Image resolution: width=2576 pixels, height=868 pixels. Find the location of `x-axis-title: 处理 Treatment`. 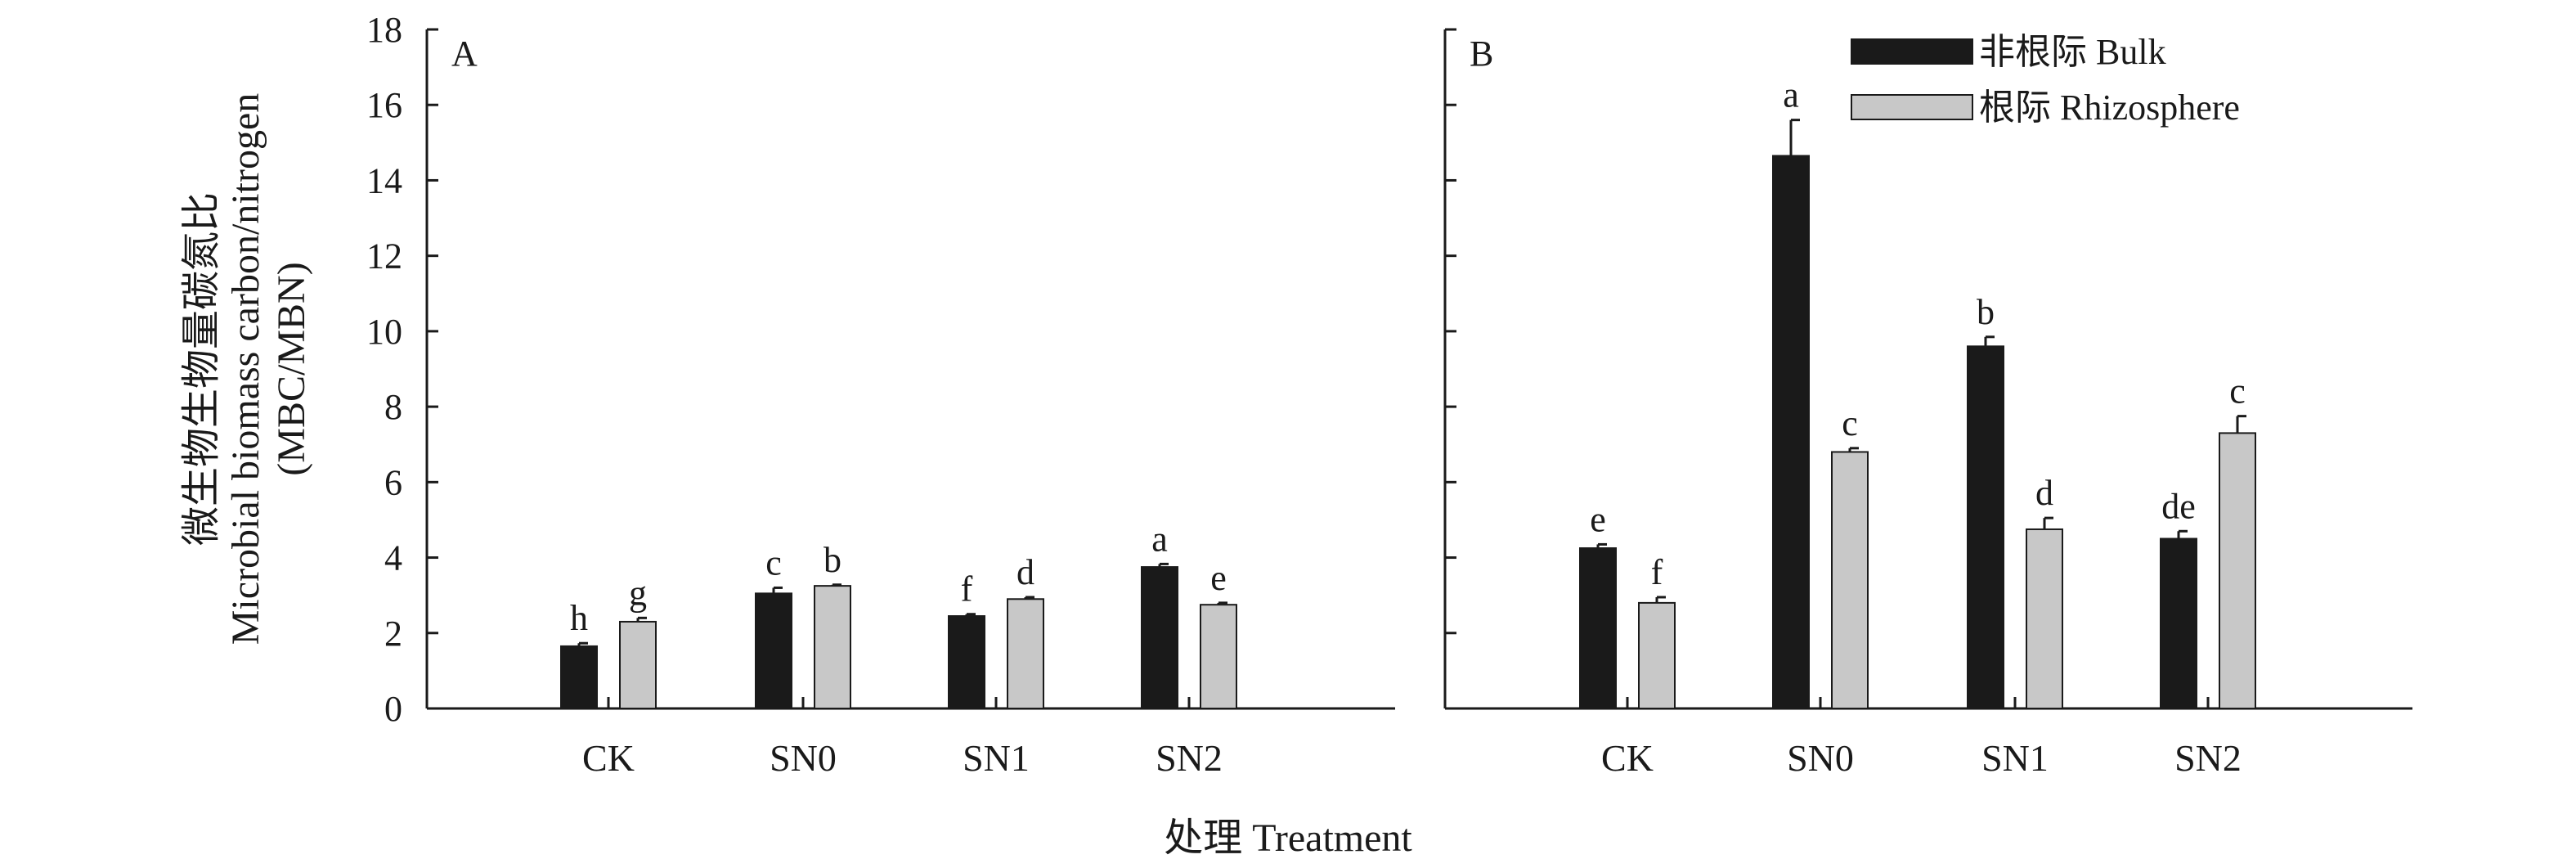

x-axis-title: 处理 Treatment is located at coordinates (1288, 838).